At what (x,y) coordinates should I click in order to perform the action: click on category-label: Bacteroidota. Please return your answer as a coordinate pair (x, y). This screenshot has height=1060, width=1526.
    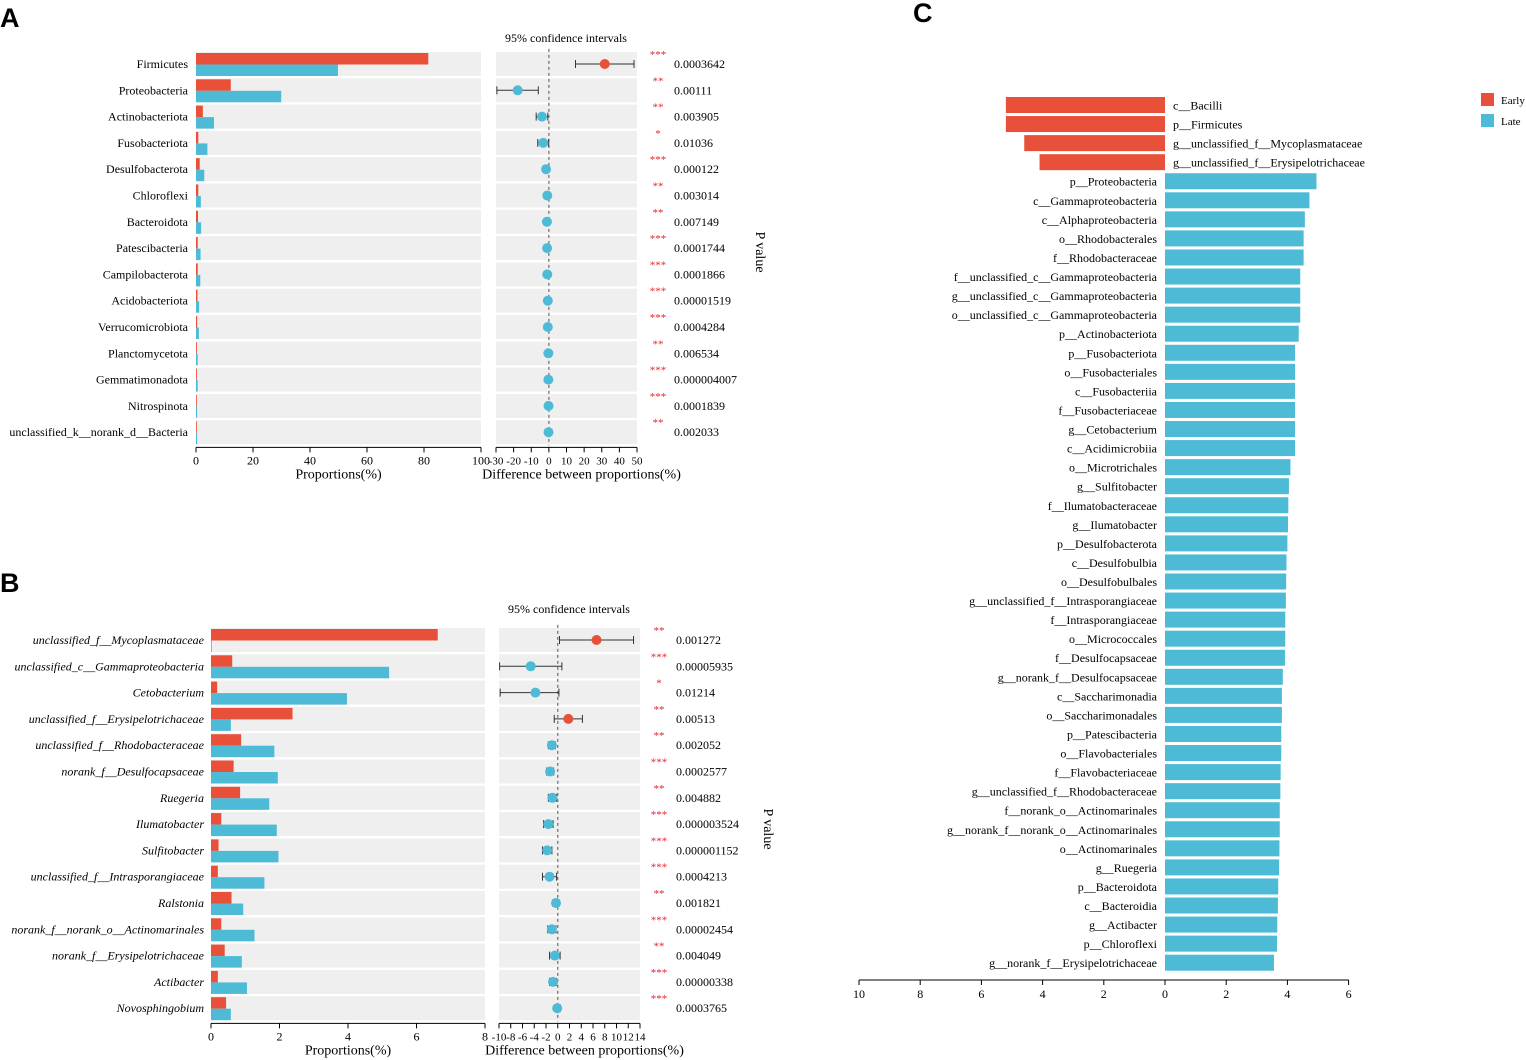
    Looking at the image, I should click on (158, 222).